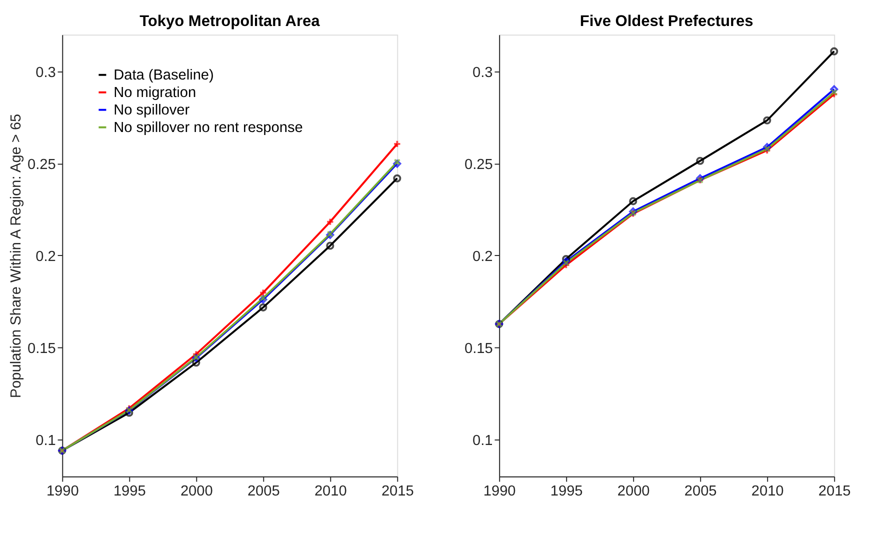 The width and height of the screenshot is (871, 545). What do you see at coordinates (152, 110) in the screenshot?
I see `legend-label: No spillover` at bounding box center [152, 110].